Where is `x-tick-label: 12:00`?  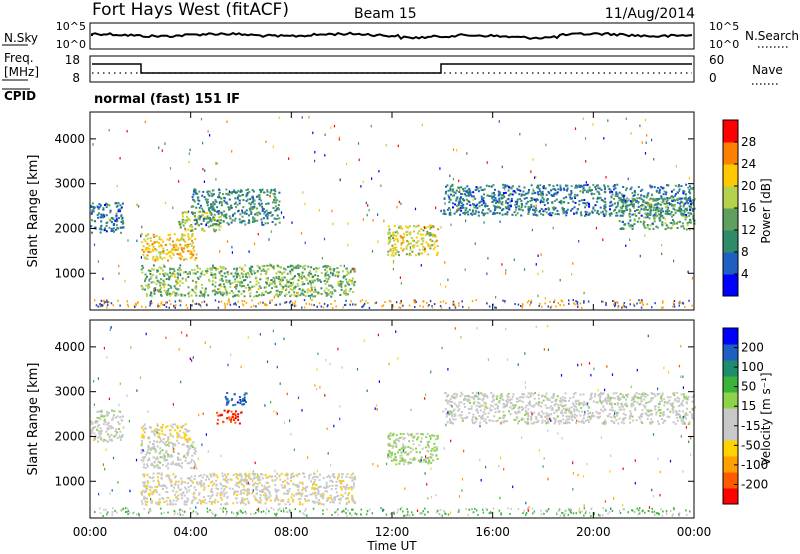 x-tick-label: 12:00 is located at coordinates (392, 532).